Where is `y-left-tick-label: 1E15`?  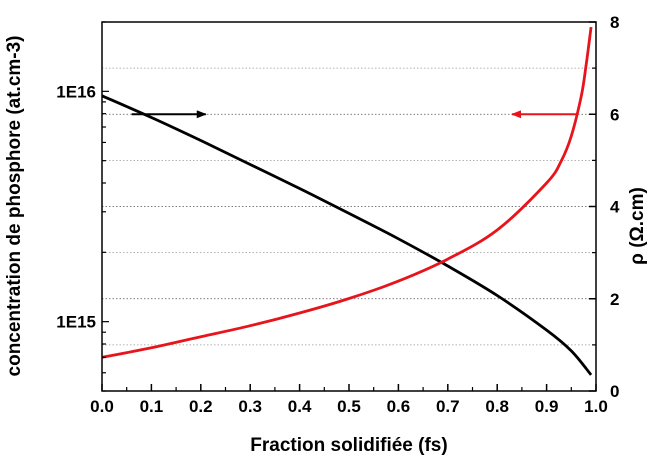
y-left-tick-label: 1E15 is located at coordinates (76, 322).